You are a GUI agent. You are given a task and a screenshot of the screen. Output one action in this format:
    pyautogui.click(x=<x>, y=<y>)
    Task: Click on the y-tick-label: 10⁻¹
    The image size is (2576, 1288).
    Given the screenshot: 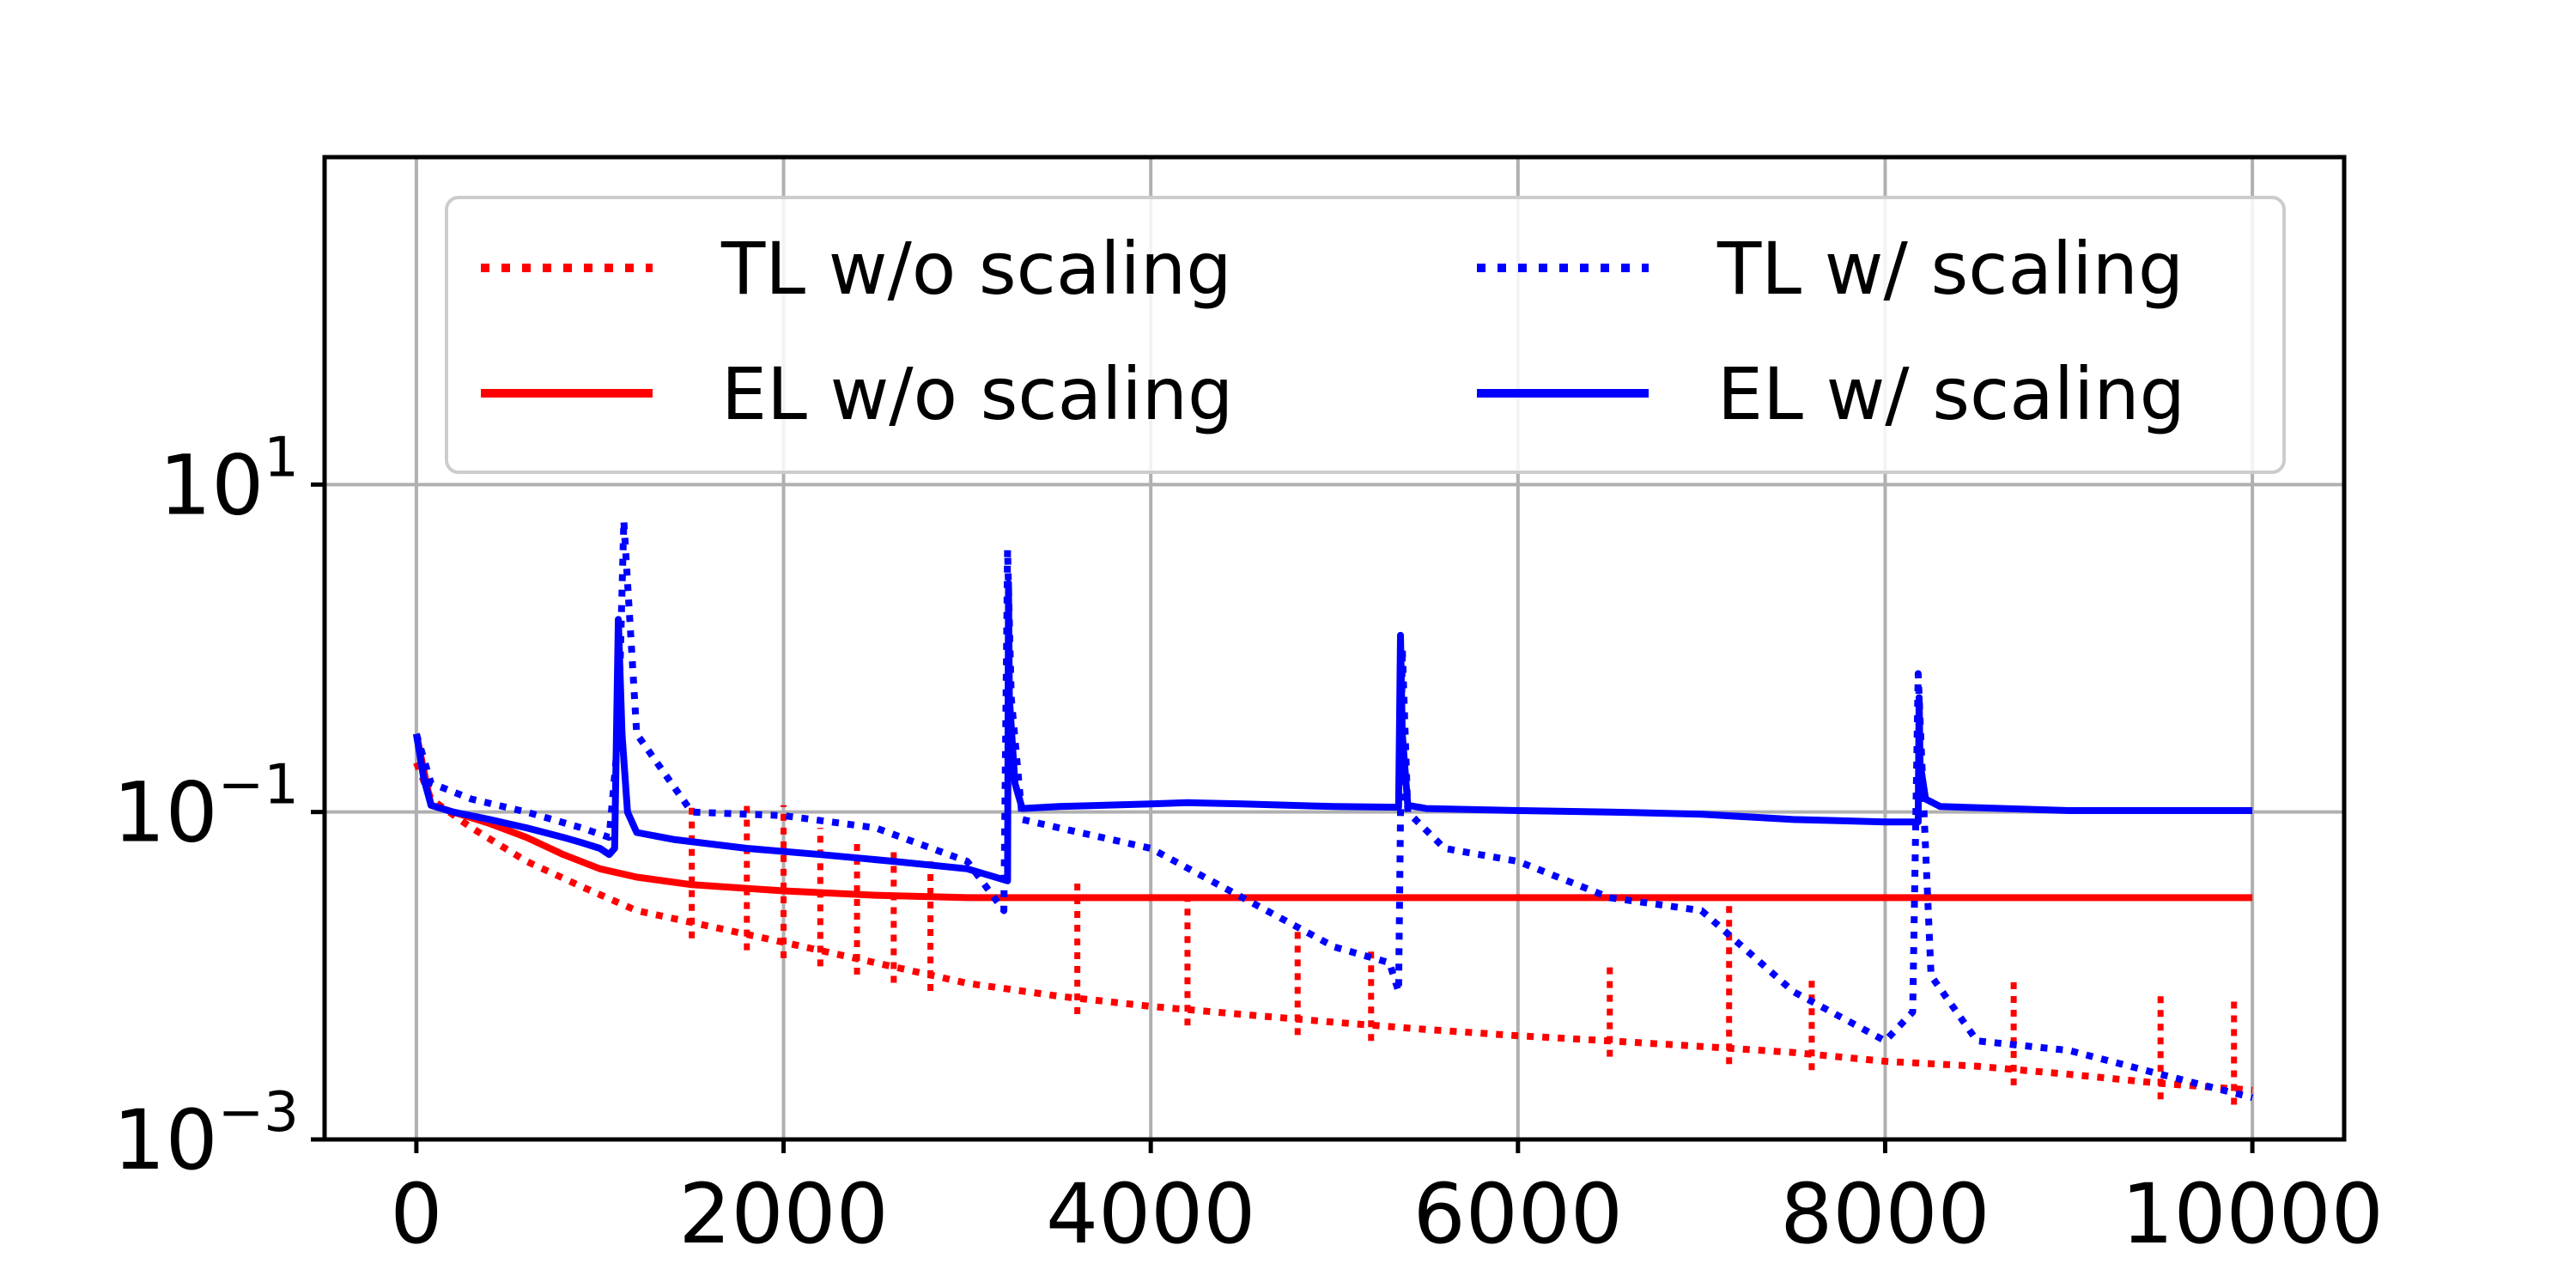 What is the action you would take?
    pyautogui.click(x=207, y=808)
    